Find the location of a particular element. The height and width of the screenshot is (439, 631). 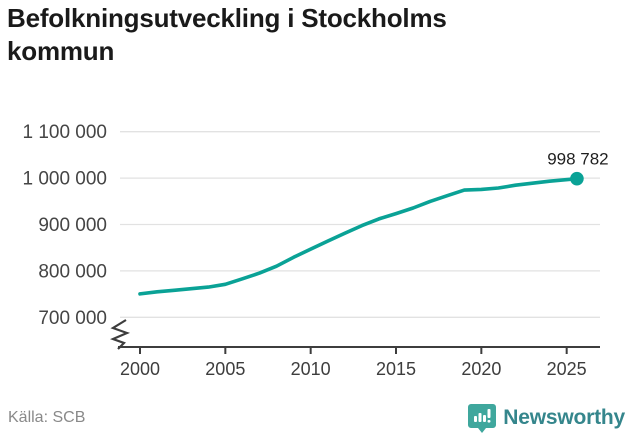

x-tick-label: 2020 is located at coordinates (481, 369).